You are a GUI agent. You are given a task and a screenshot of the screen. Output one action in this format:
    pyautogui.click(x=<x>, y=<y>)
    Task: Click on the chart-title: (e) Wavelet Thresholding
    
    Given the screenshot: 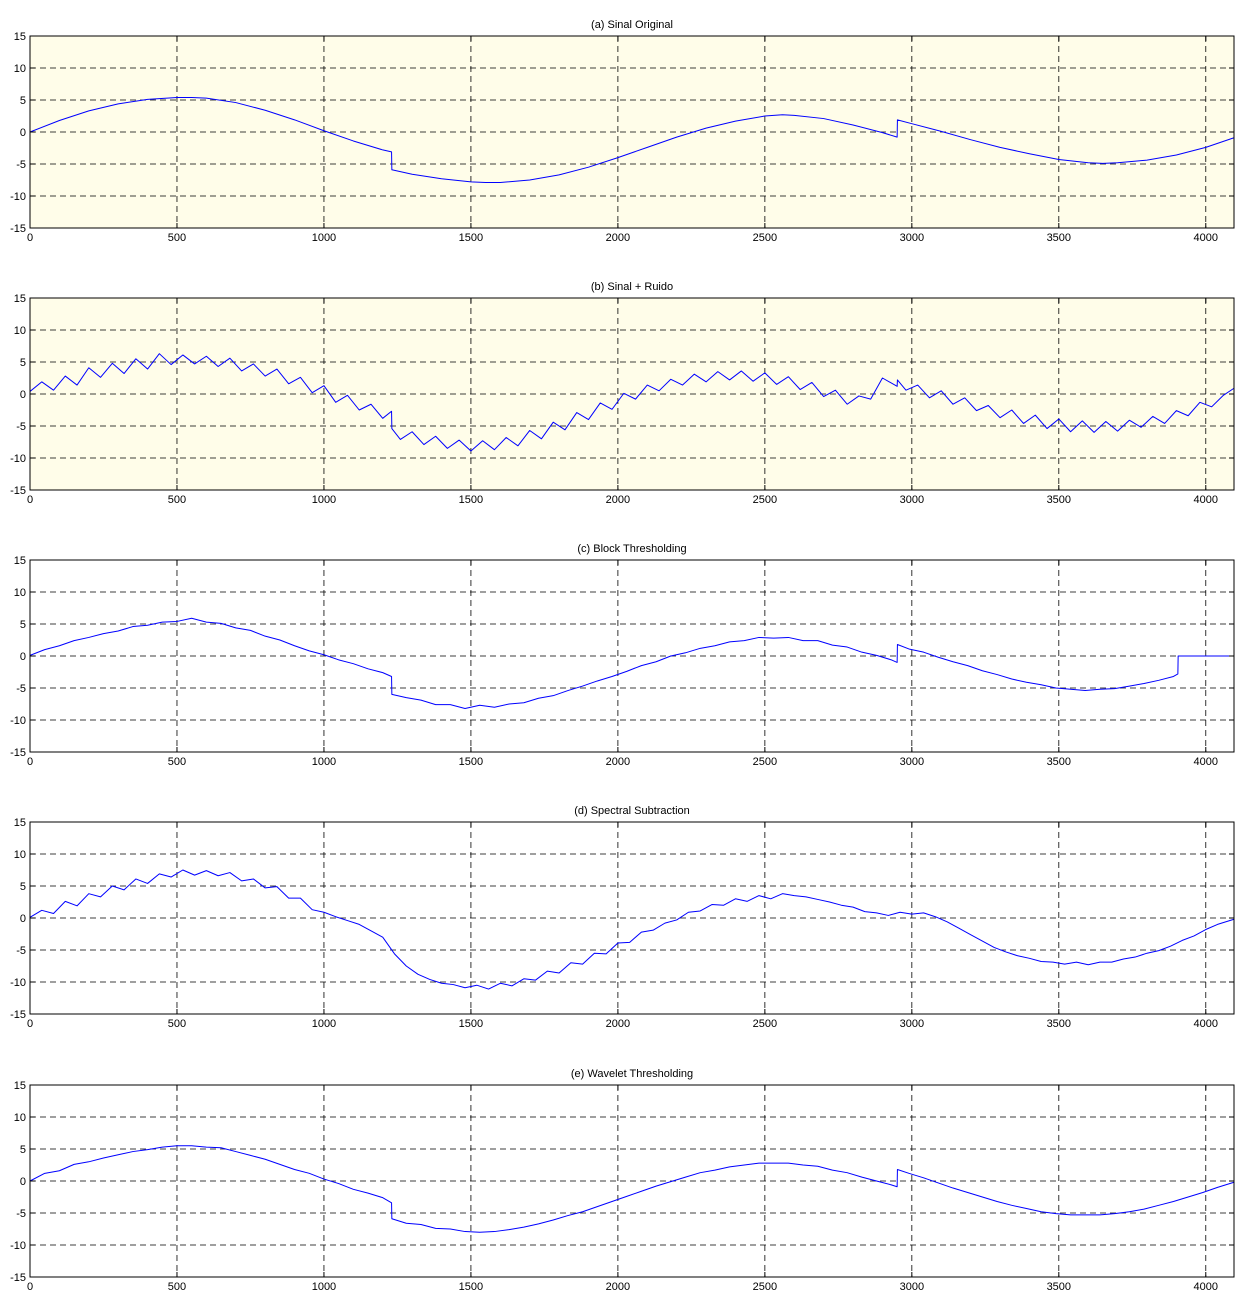 What is the action you would take?
    pyautogui.click(x=632, y=1074)
    